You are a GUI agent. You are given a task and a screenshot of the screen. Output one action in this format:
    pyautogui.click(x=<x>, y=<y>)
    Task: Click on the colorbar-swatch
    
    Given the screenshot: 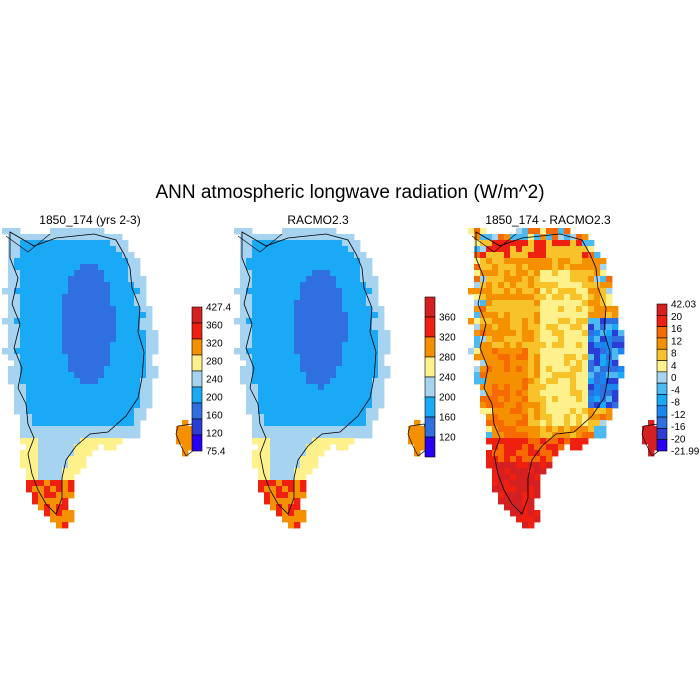 What is the action you would take?
    pyautogui.click(x=197, y=395)
    